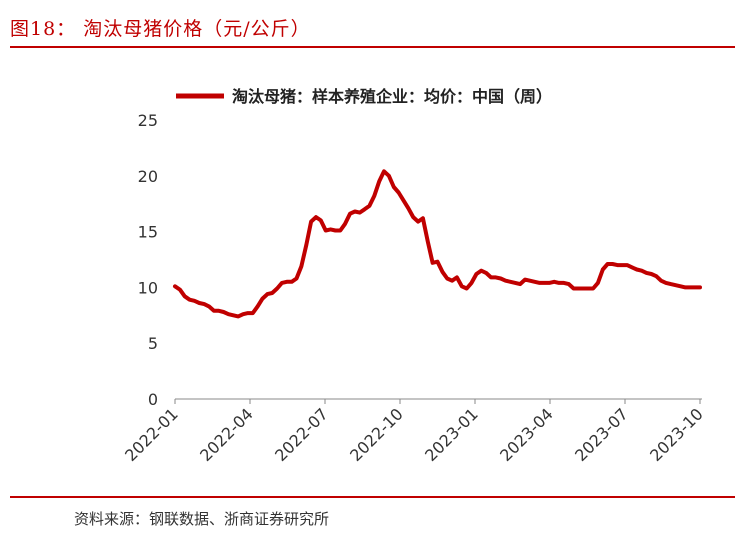 This screenshot has height=553, width=753. What do you see at coordinates (526, 434) in the screenshot?
I see `x-tick-label: 2023-04` at bounding box center [526, 434].